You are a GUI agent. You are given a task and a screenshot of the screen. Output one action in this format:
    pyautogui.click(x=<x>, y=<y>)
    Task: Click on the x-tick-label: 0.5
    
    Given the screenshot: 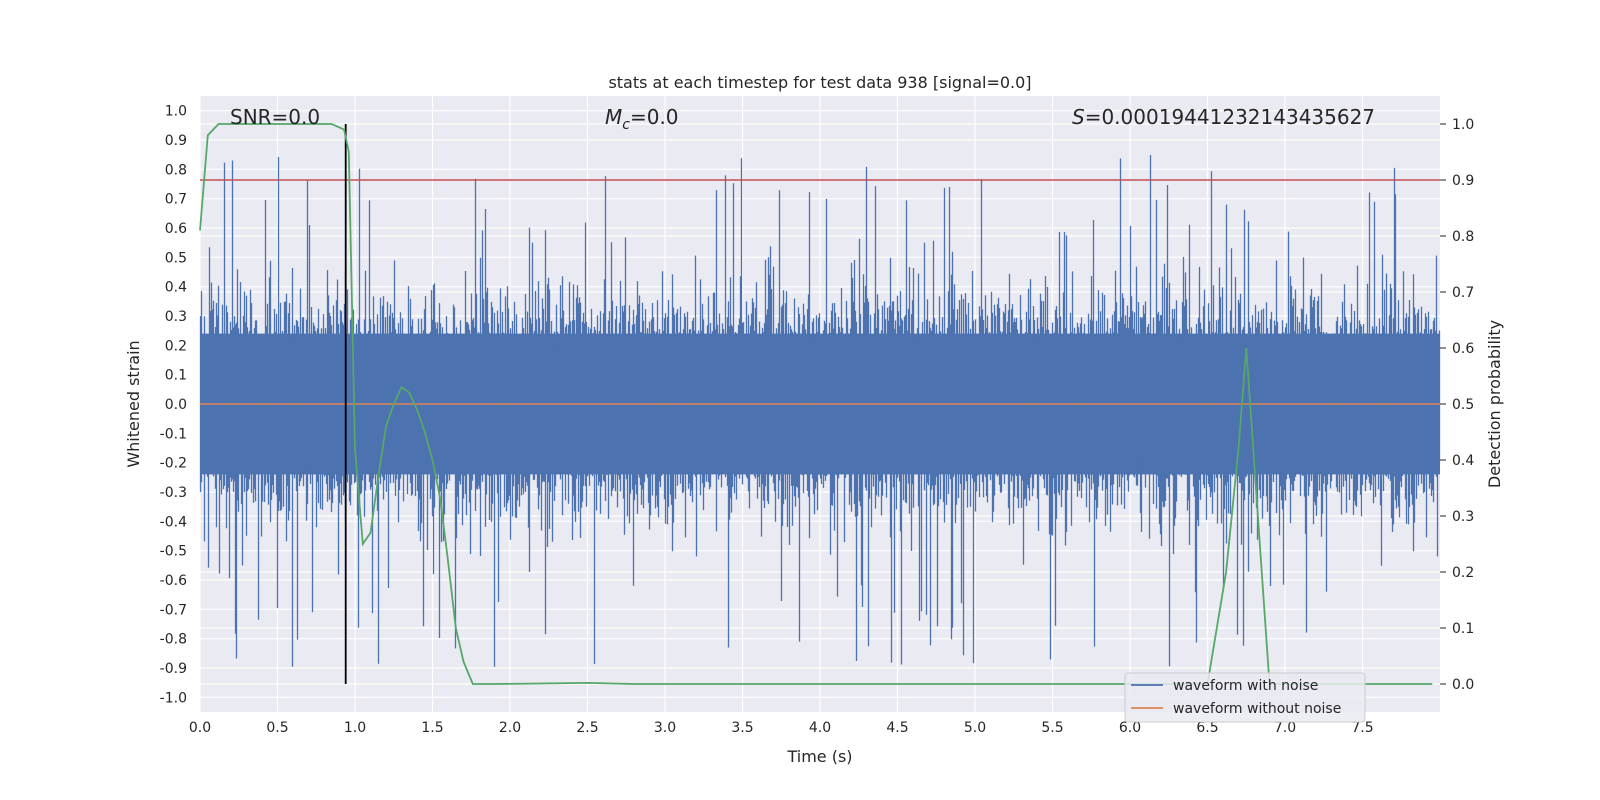 What is the action you would take?
    pyautogui.click(x=277, y=728)
    